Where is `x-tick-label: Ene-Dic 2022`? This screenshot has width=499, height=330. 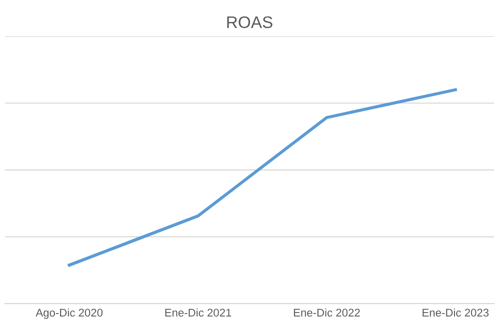
x-tick-label: Ene-Dic 2022 is located at coordinates (327, 312).